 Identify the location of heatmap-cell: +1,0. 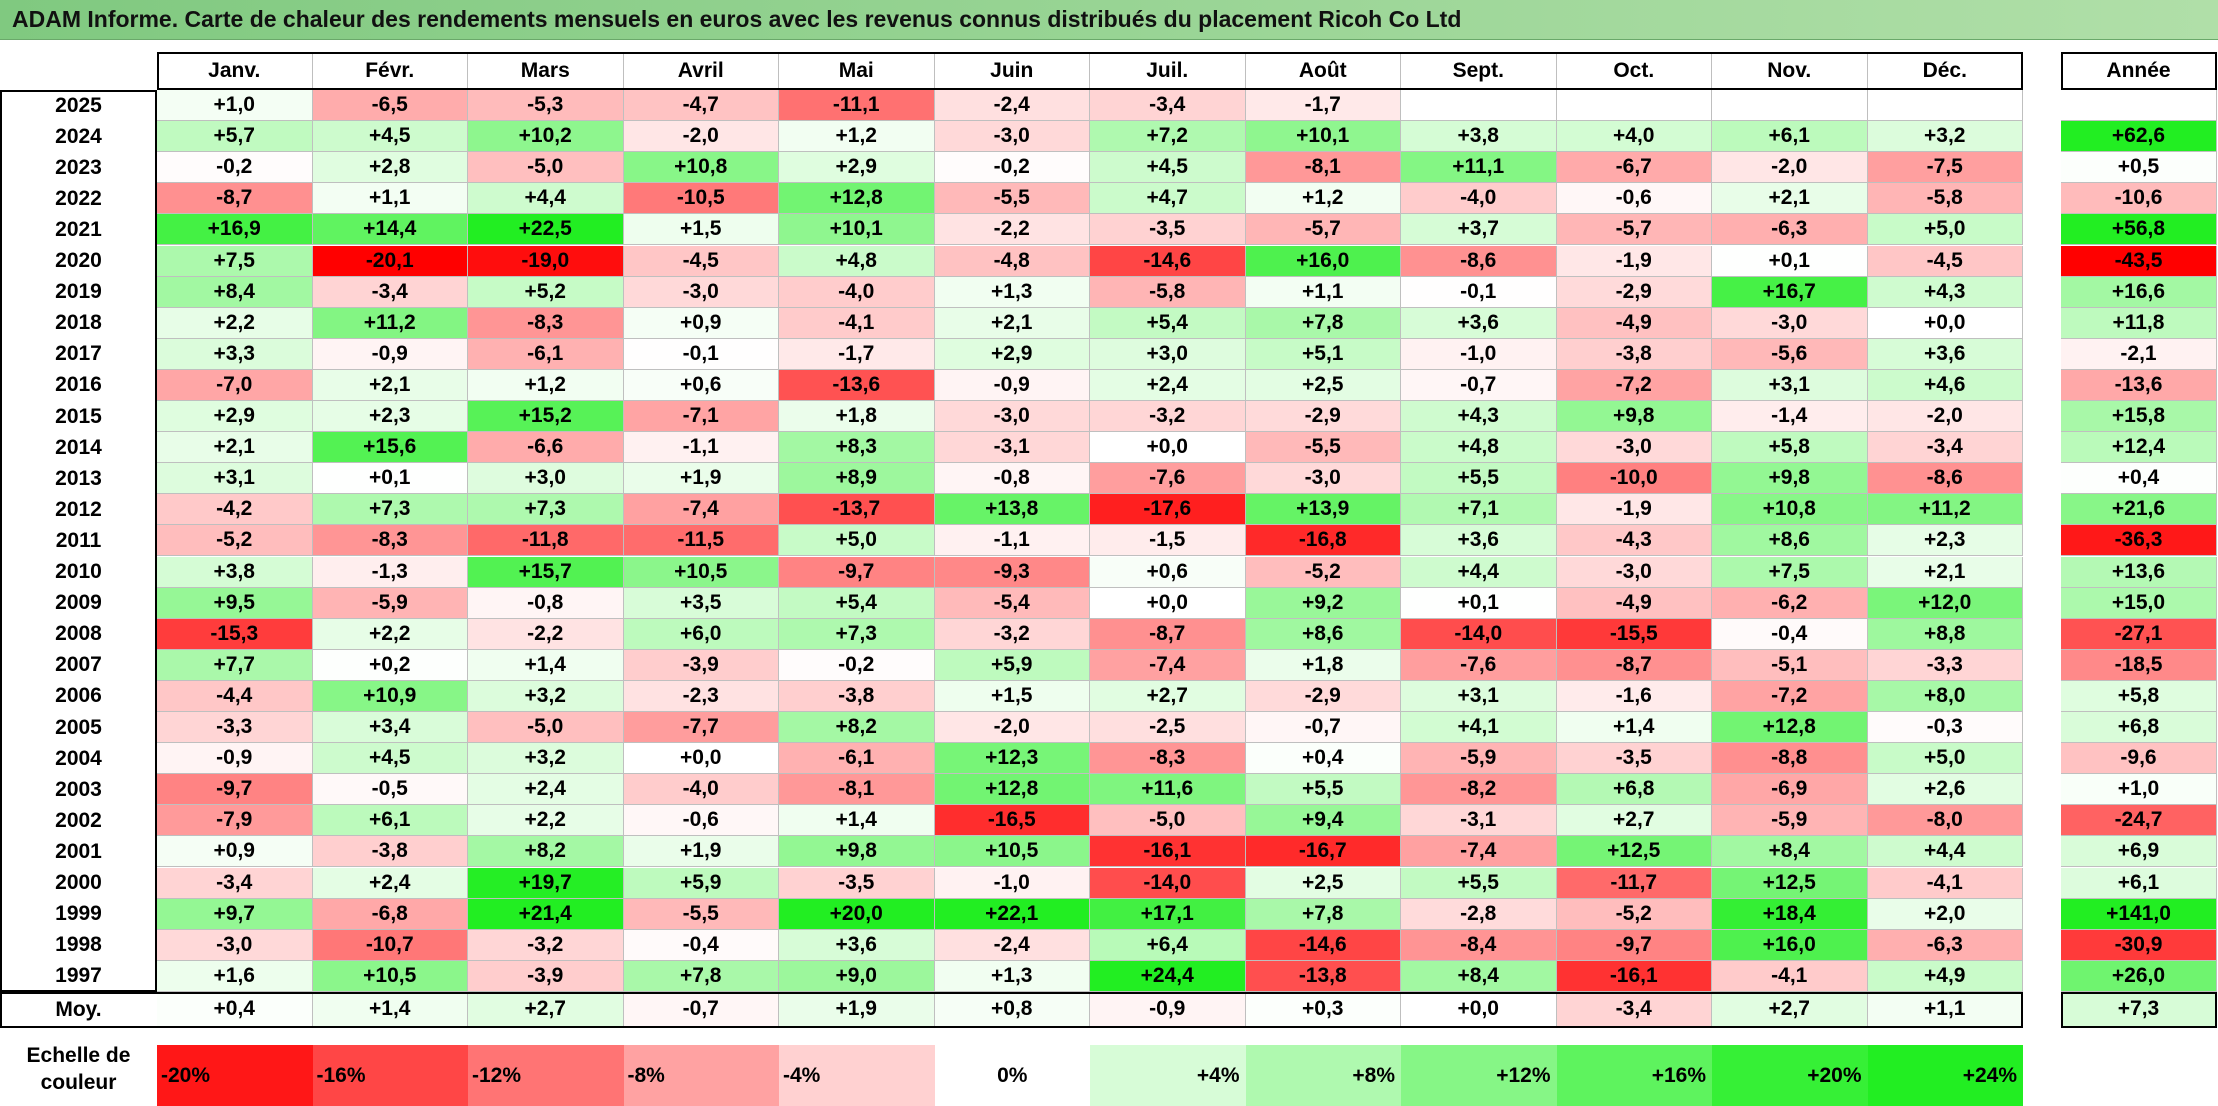
(235, 106).